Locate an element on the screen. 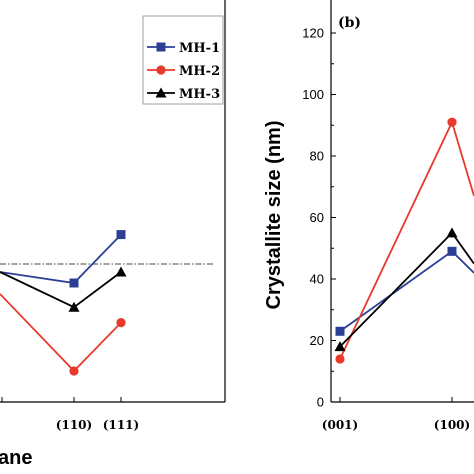 The height and width of the screenshot is (474, 474). y-tick-label-b-0: 0 is located at coordinates (320, 402).